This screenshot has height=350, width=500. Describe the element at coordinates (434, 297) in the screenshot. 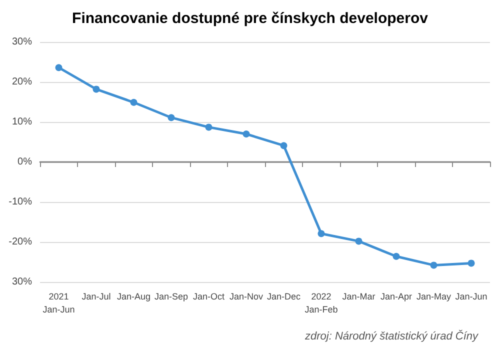

I see `x-tick-label: Jan-May` at that location.